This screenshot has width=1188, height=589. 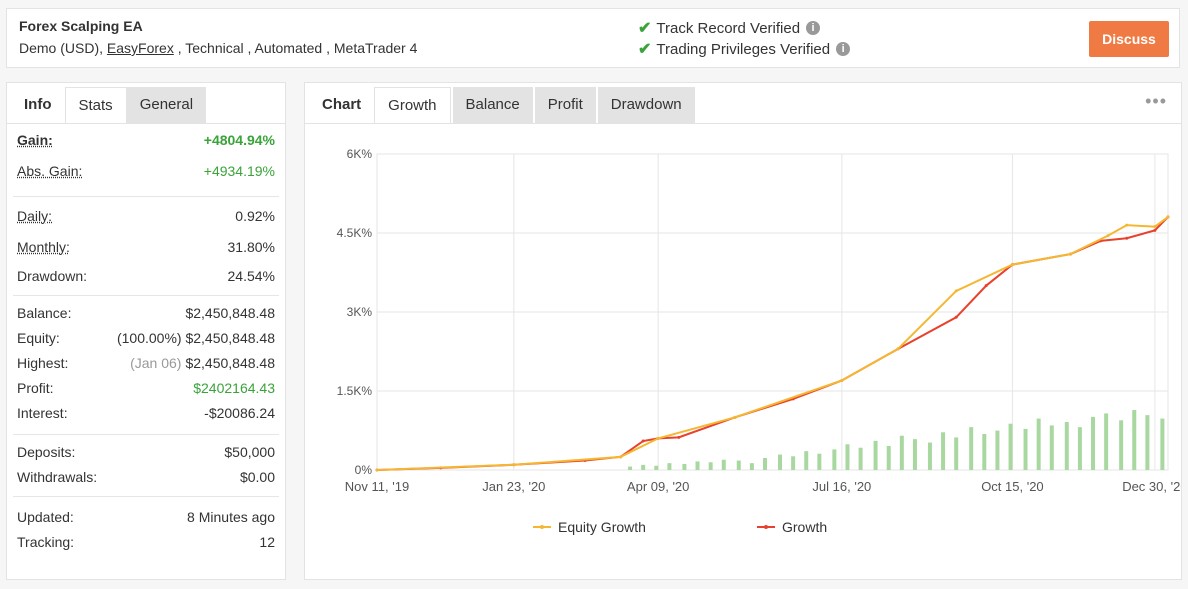 What do you see at coordinates (1012, 486) in the screenshot?
I see `x-tick-label: Oct 15, '20` at bounding box center [1012, 486].